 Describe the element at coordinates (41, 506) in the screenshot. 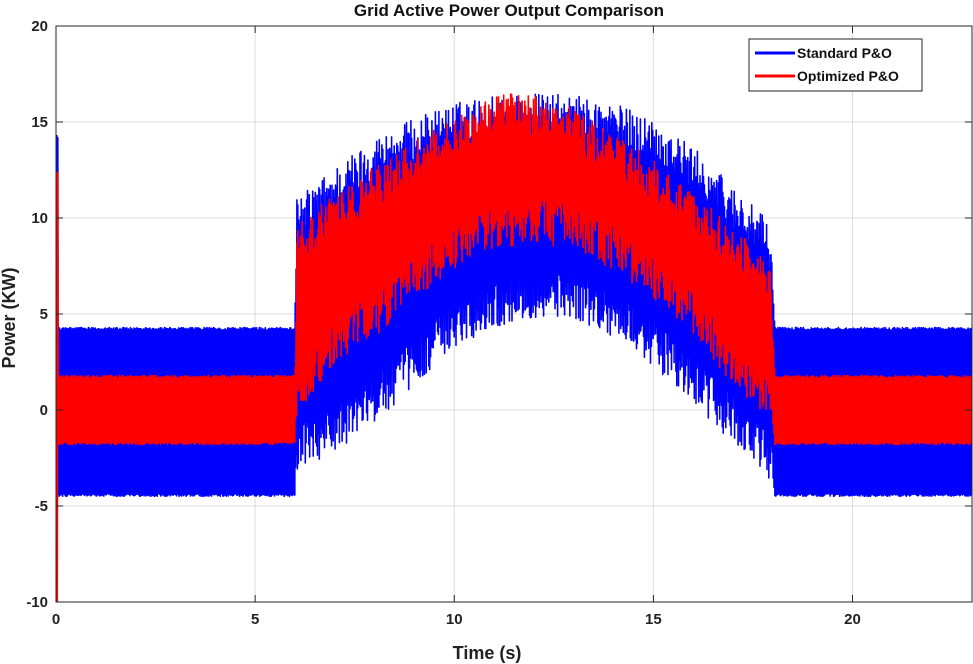

I see `y-tick-label: -5` at that location.